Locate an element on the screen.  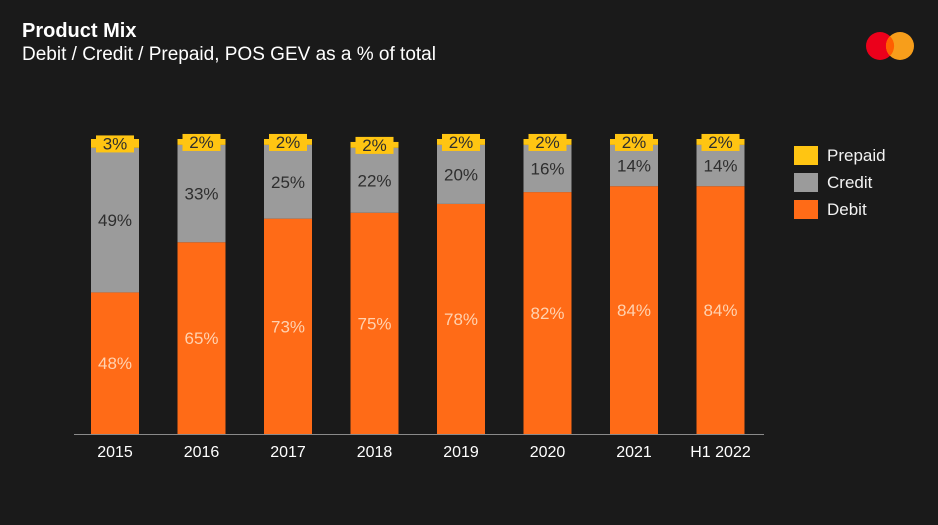
legend-item-credit: Credit is located at coordinates (840, 182).